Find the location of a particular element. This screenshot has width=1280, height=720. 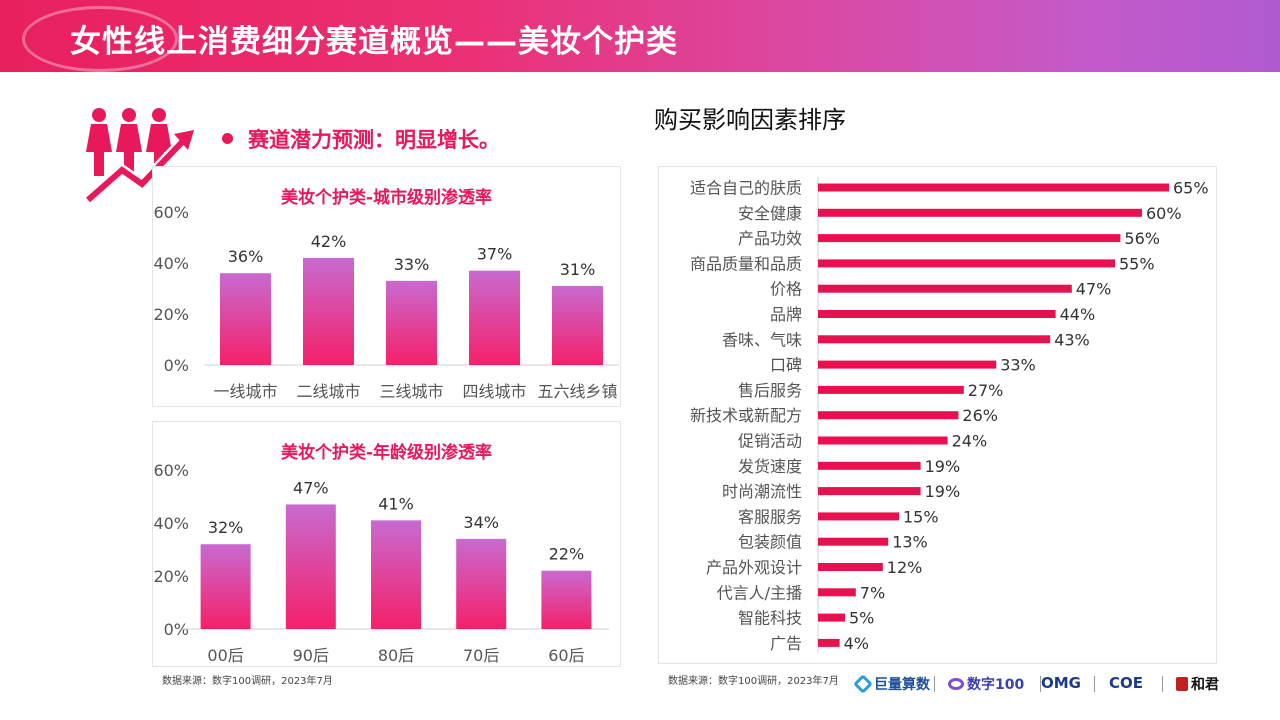

x-tick-label: 五六线乡镇 is located at coordinates (577, 391).